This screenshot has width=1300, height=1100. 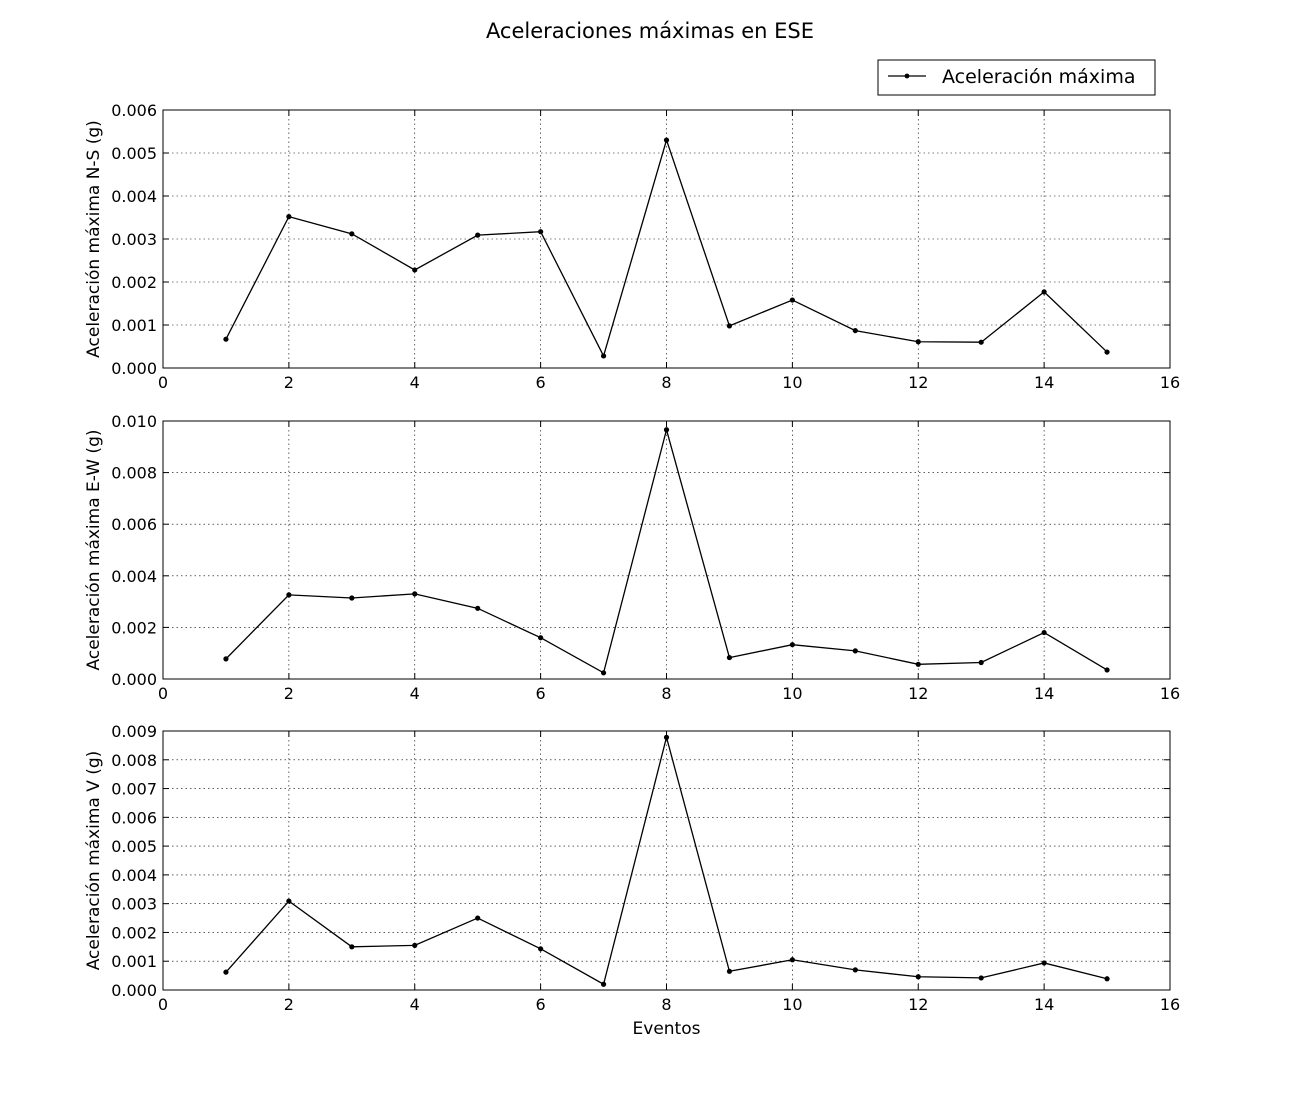 What do you see at coordinates (650, 31) in the screenshot?
I see `figure-title: Aceleraciones máximas en ESE` at bounding box center [650, 31].